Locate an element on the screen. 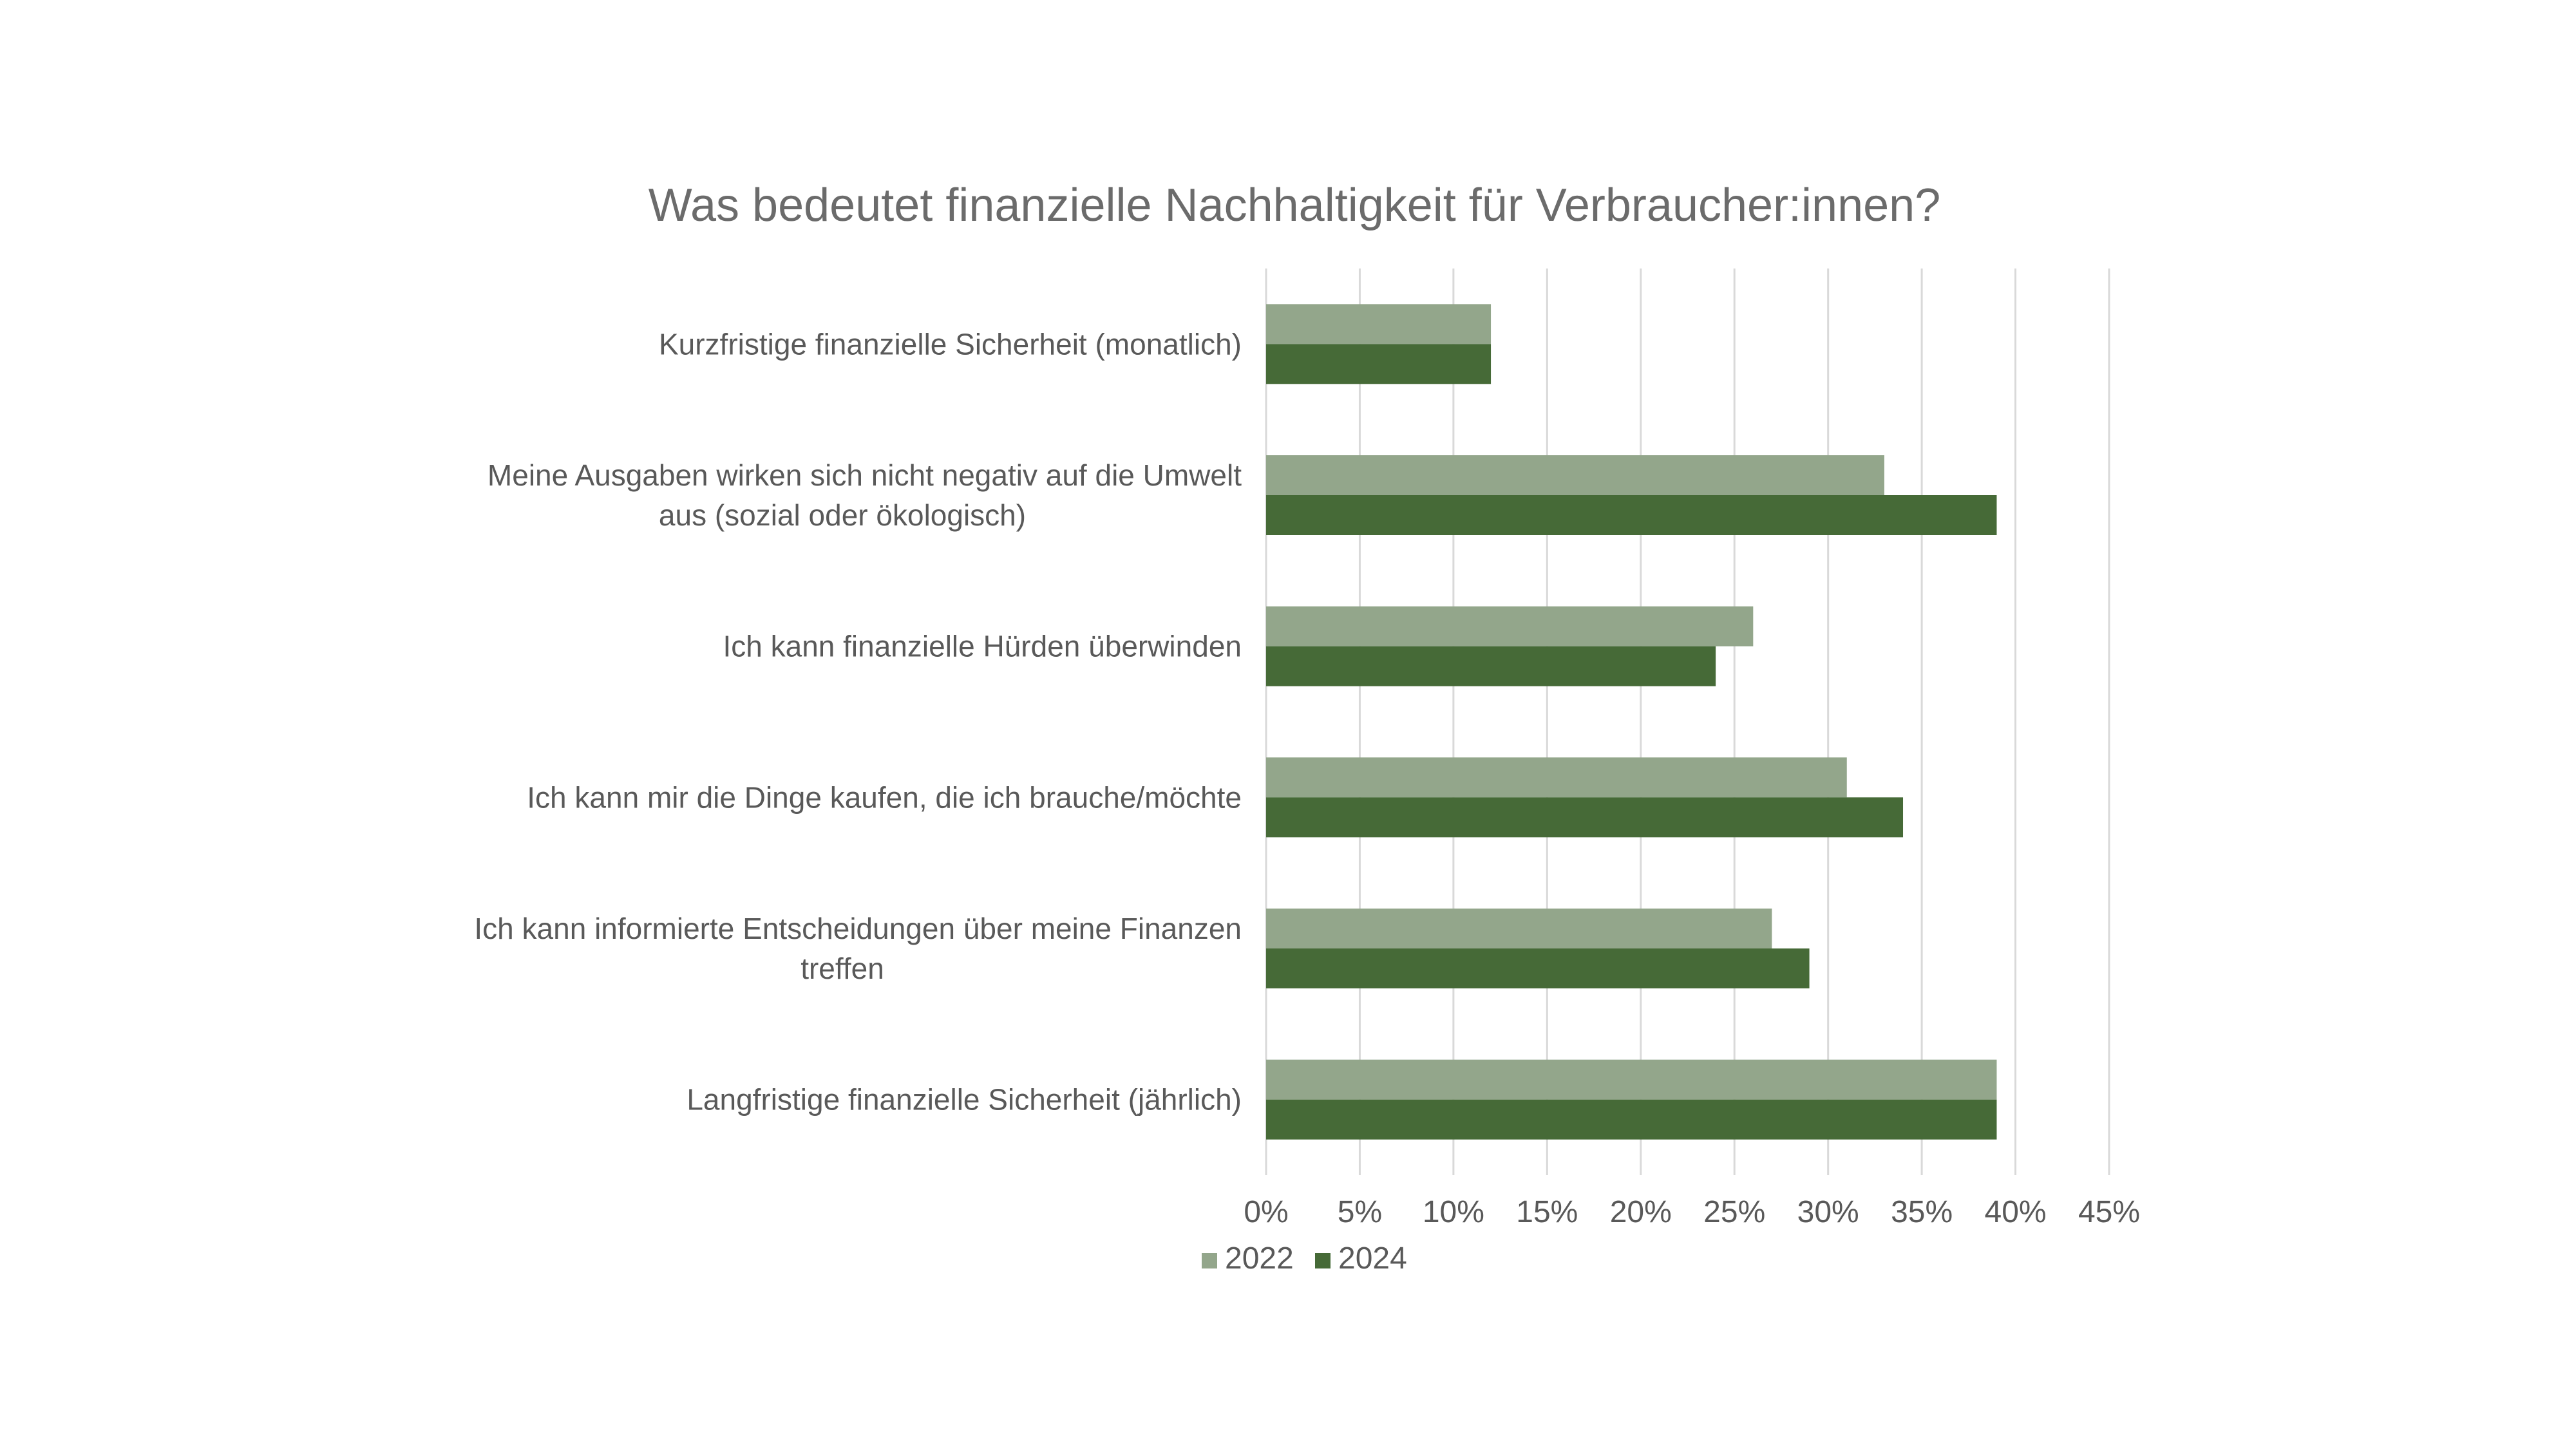 The width and height of the screenshot is (2576, 1452). category-label-line: treffen is located at coordinates (842, 968).